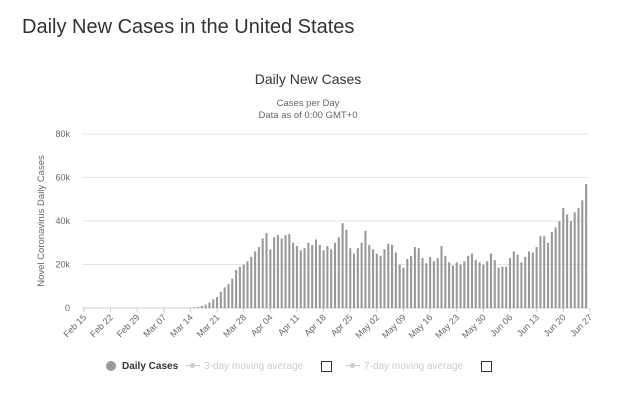 The image size is (640, 401). Describe the element at coordinates (421, 326) in the screenshot. I see `x-tick-label: May 16` at that location.